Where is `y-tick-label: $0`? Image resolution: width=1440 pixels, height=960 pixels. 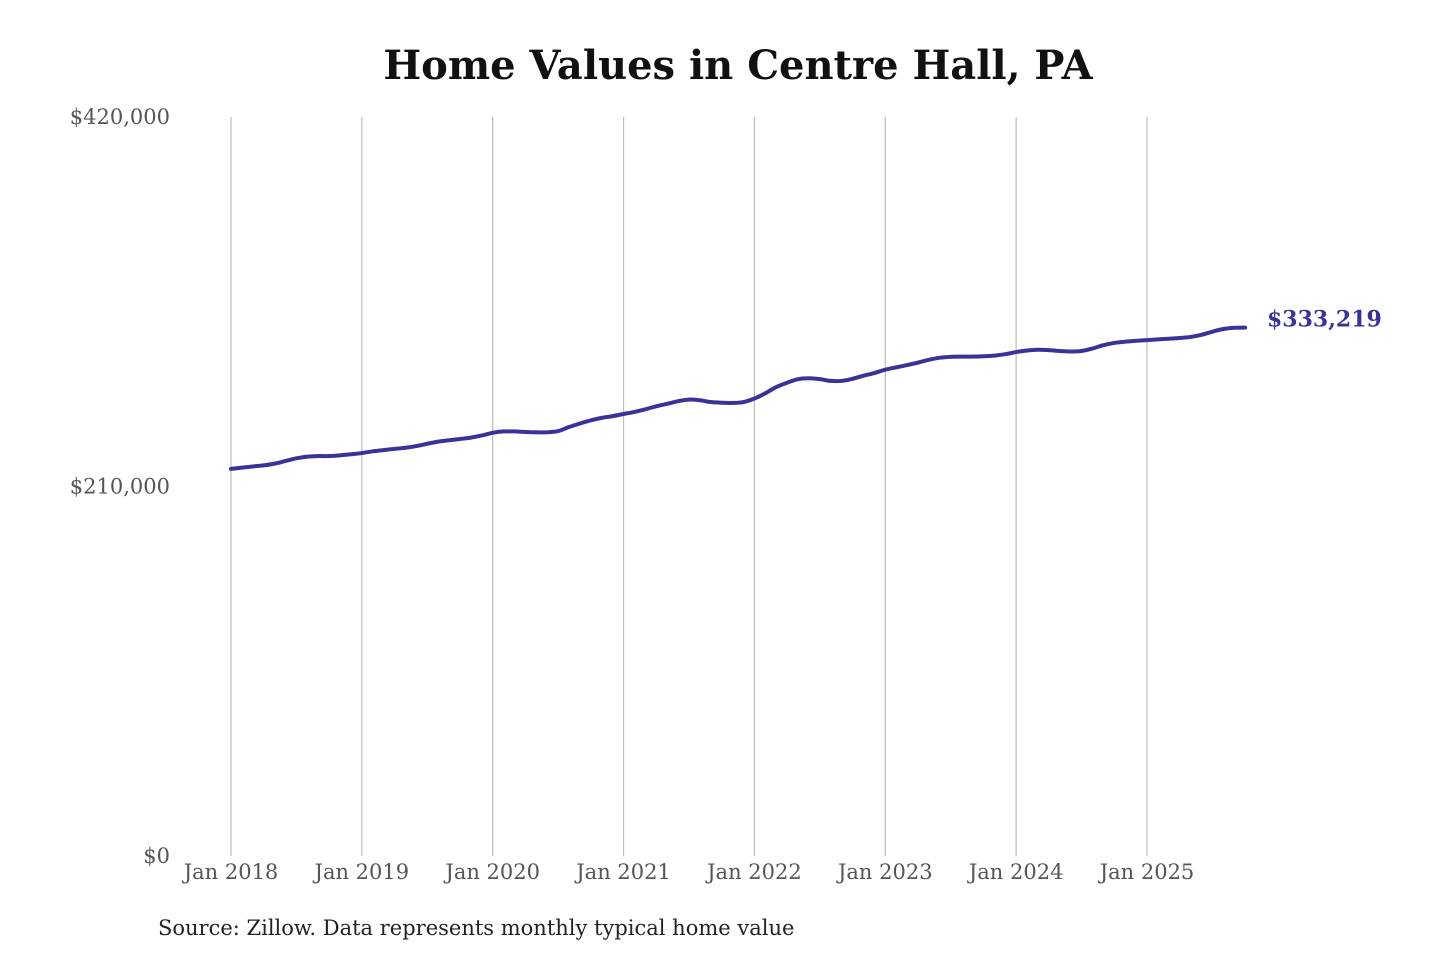 y-tick-label: $0 is located at coordinates (156, 856).